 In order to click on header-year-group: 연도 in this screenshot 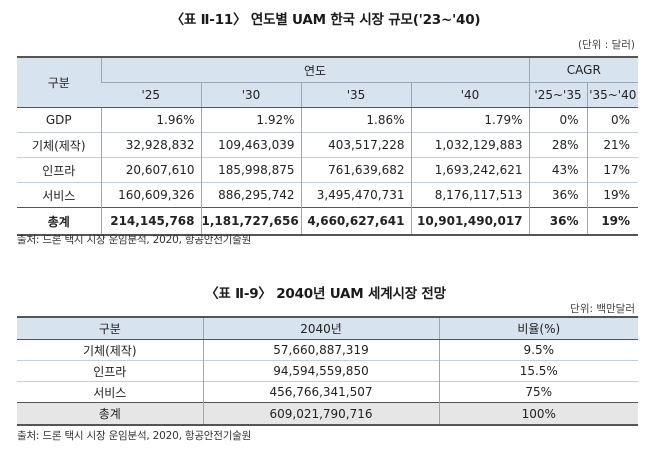, I will do `click(315, 69)`.